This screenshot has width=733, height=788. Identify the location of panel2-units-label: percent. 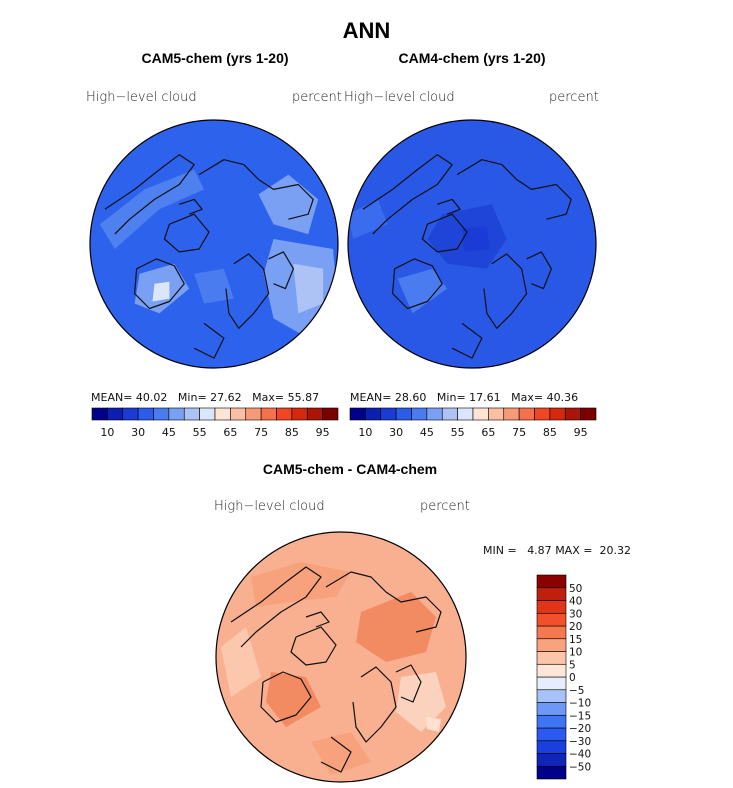
(574, 97).